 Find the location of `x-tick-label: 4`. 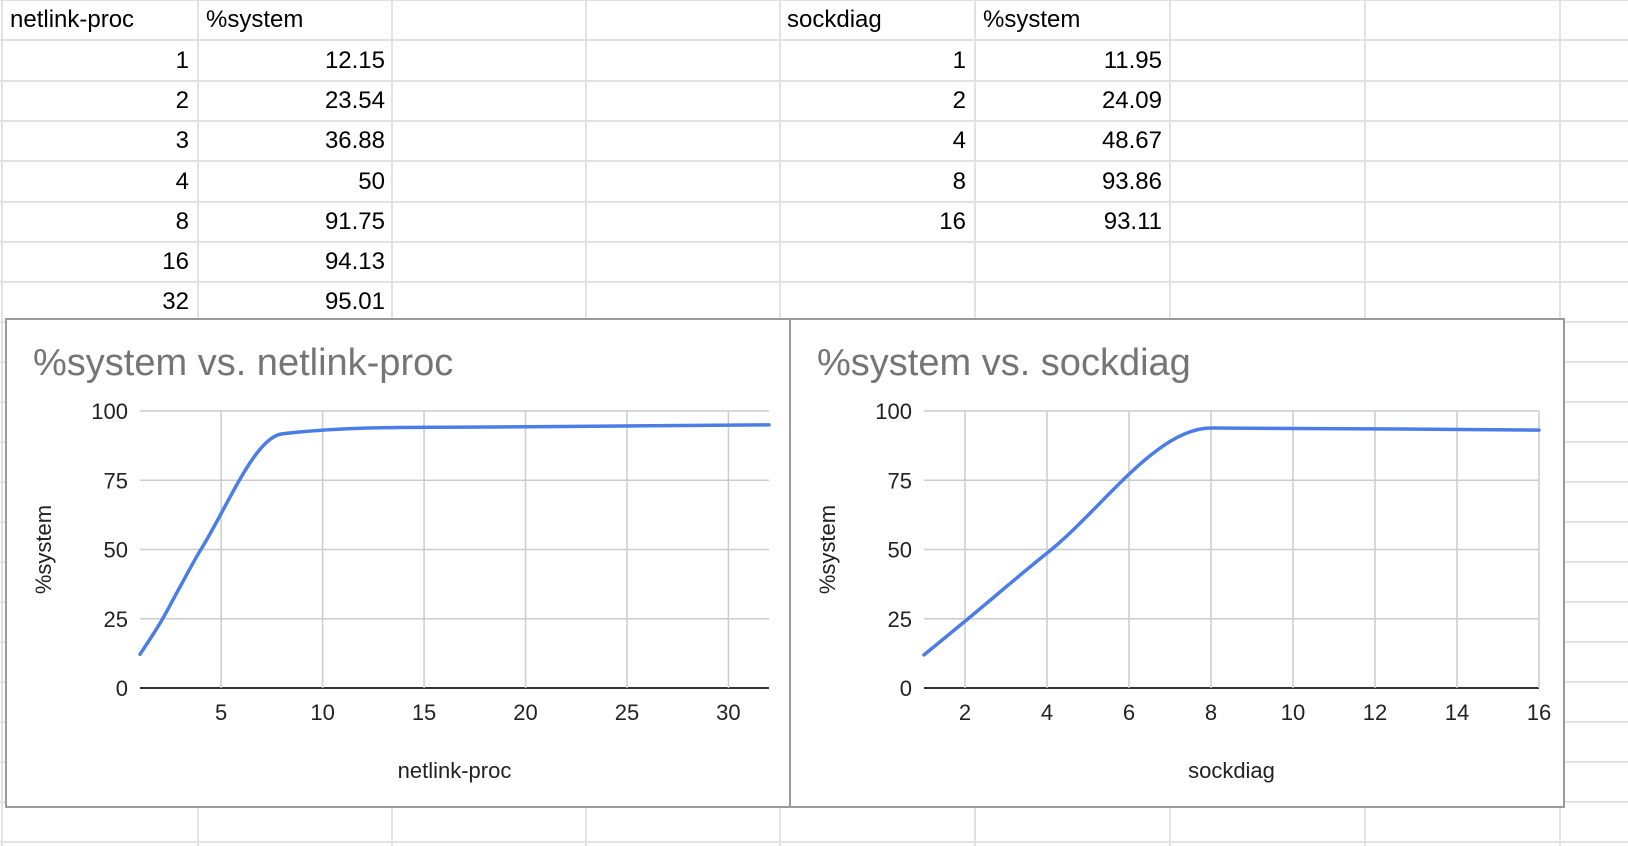

x-tick-label: 4 is located at coordinates (1047, 712).